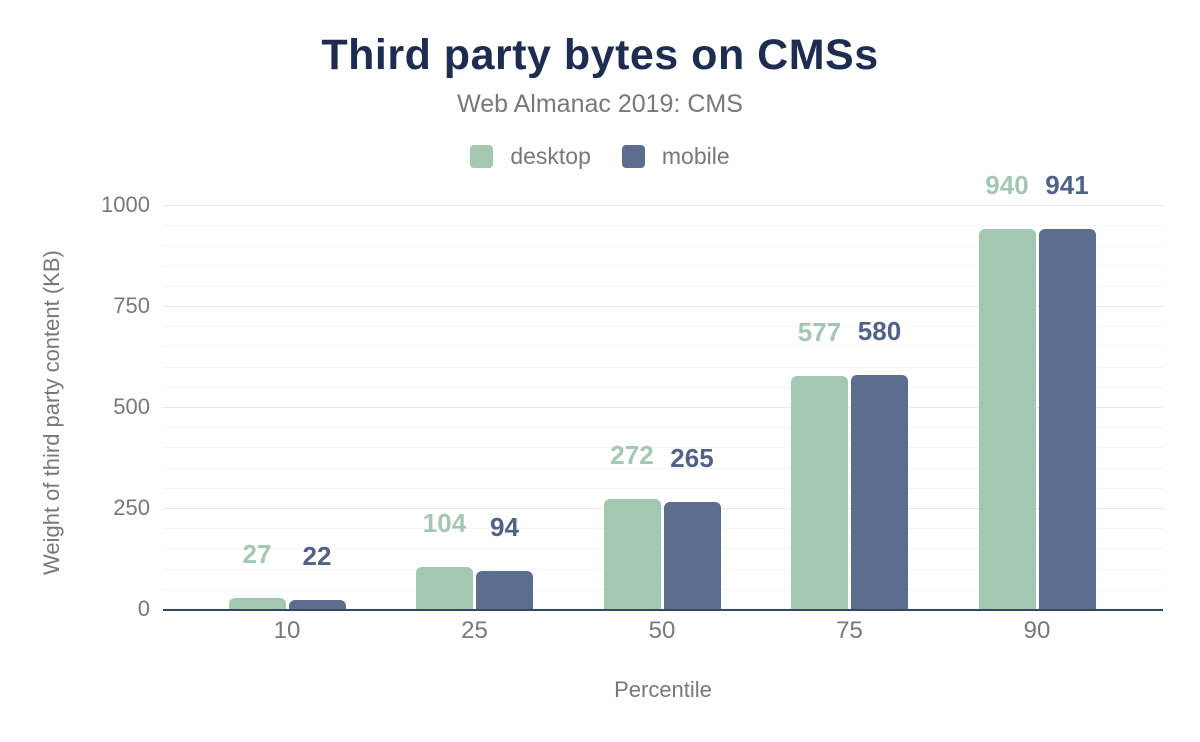 The image size is (1200, 742). Describe the element at coordinates (692, 458) in the screenshot. I see `bar-value-mobile-50: 265` at that location.